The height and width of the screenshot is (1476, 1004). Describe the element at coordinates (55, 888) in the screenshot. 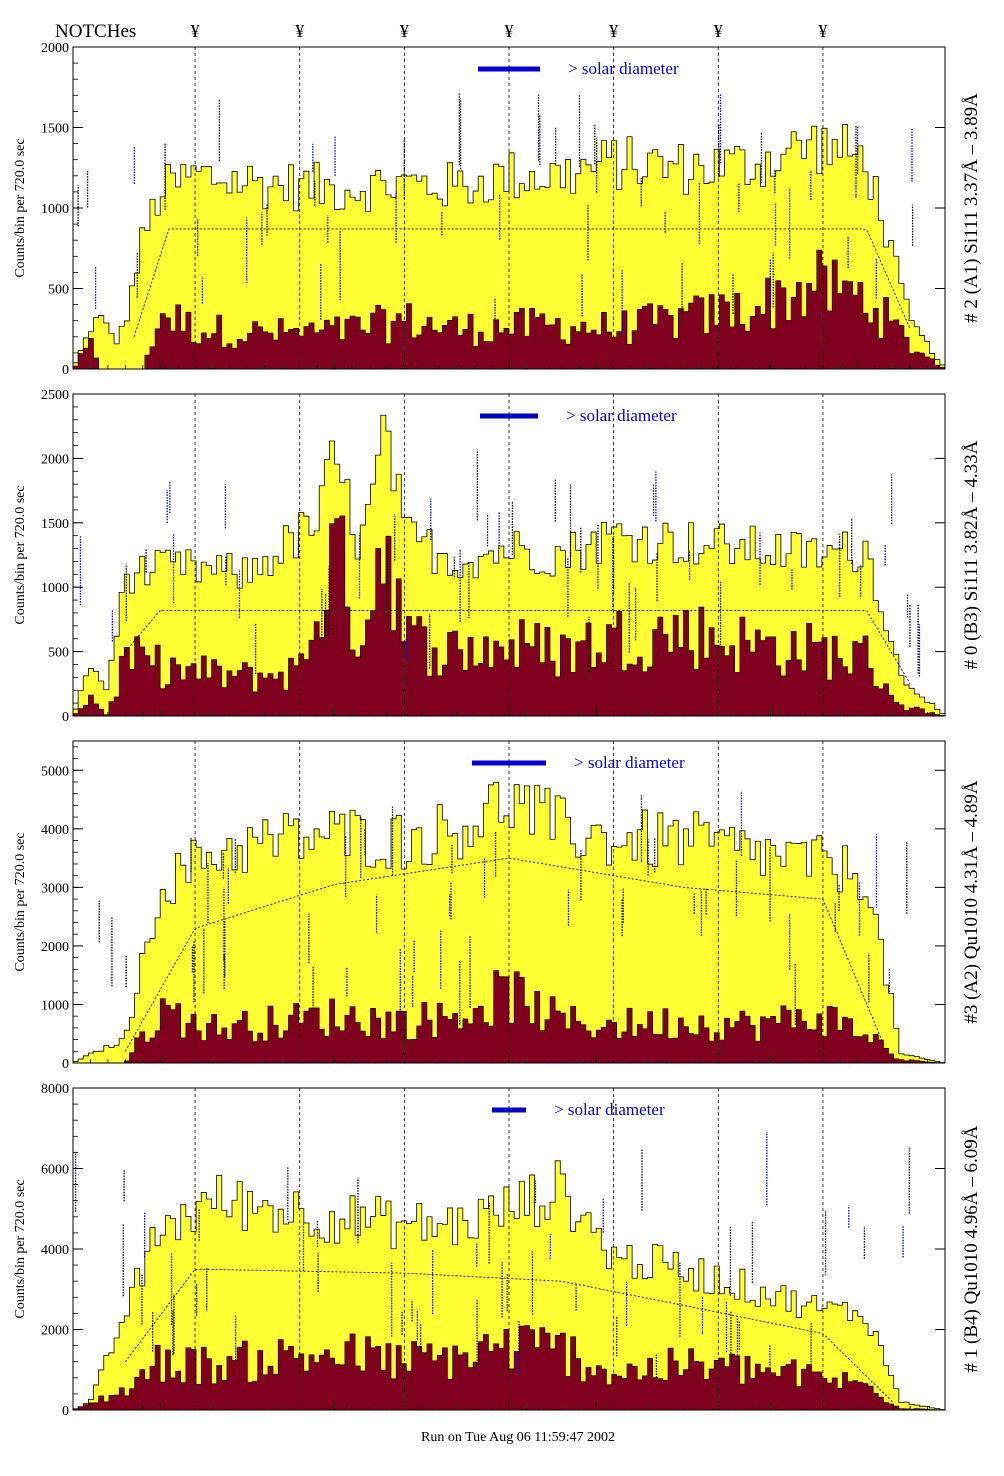

I see `y-tick-label: 3000` at that location.